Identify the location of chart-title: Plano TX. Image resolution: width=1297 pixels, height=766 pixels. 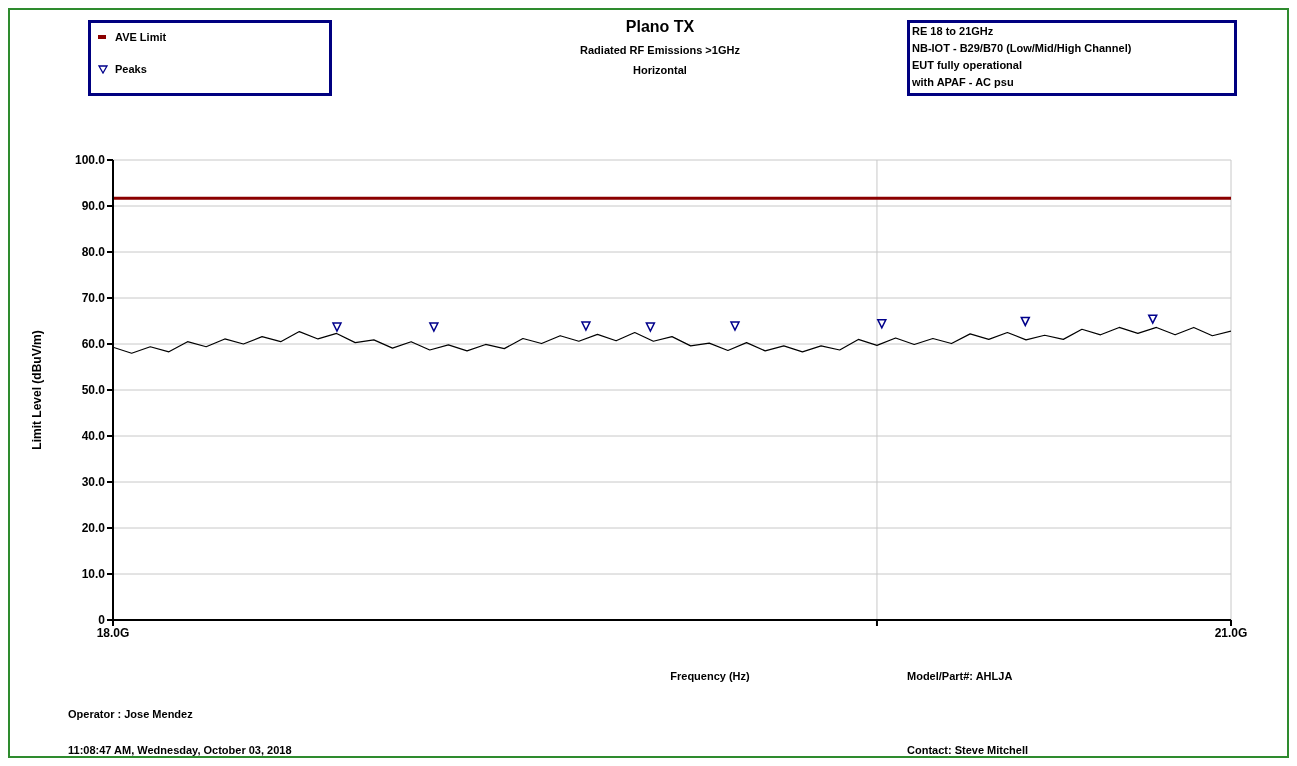
(660, 27).